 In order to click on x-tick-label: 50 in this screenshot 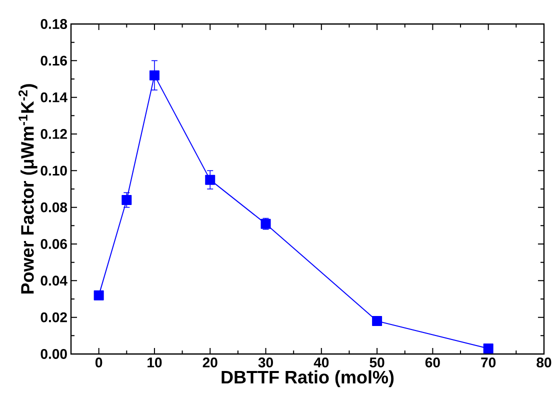, I will do `click(377, 363)`.